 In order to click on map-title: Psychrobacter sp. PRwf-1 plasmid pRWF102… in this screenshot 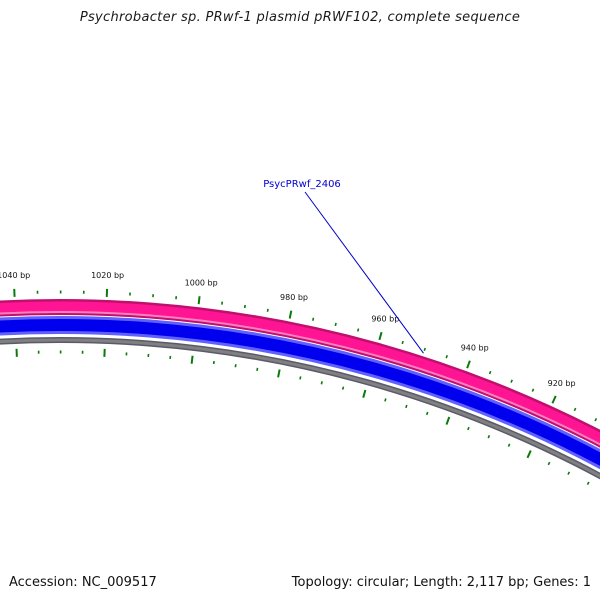, I will do `click(300, 17)`.